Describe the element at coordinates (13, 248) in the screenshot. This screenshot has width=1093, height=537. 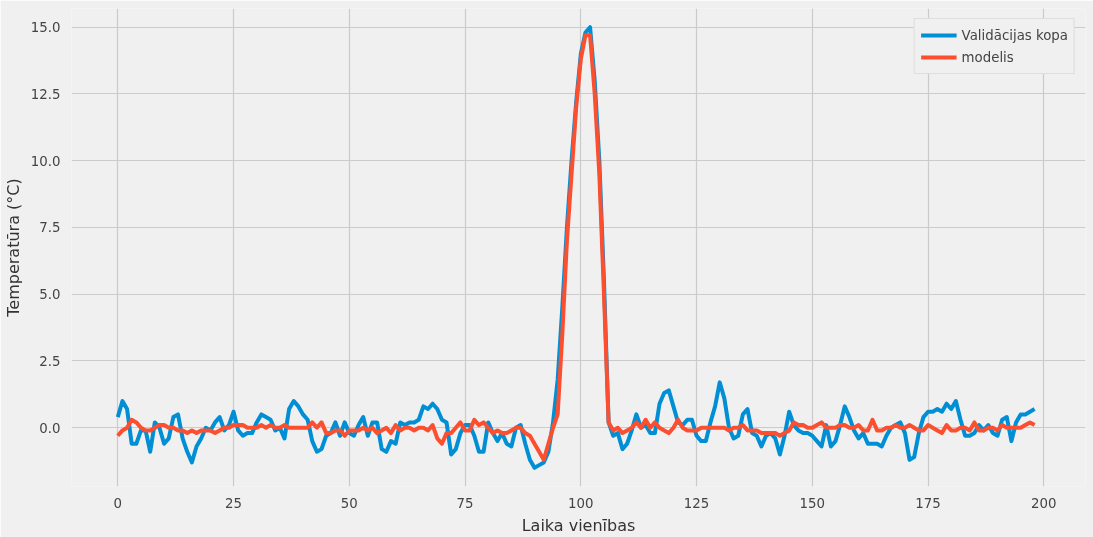
I see `y-axis-title: Temperatūra (°C)` at that location.